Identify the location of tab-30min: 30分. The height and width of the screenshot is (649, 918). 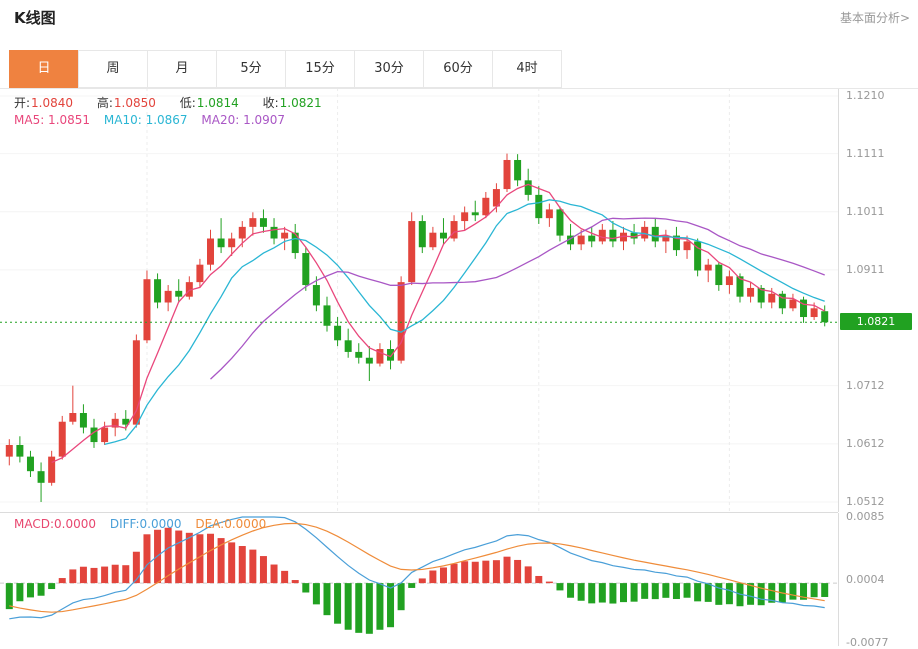
(389, 69).